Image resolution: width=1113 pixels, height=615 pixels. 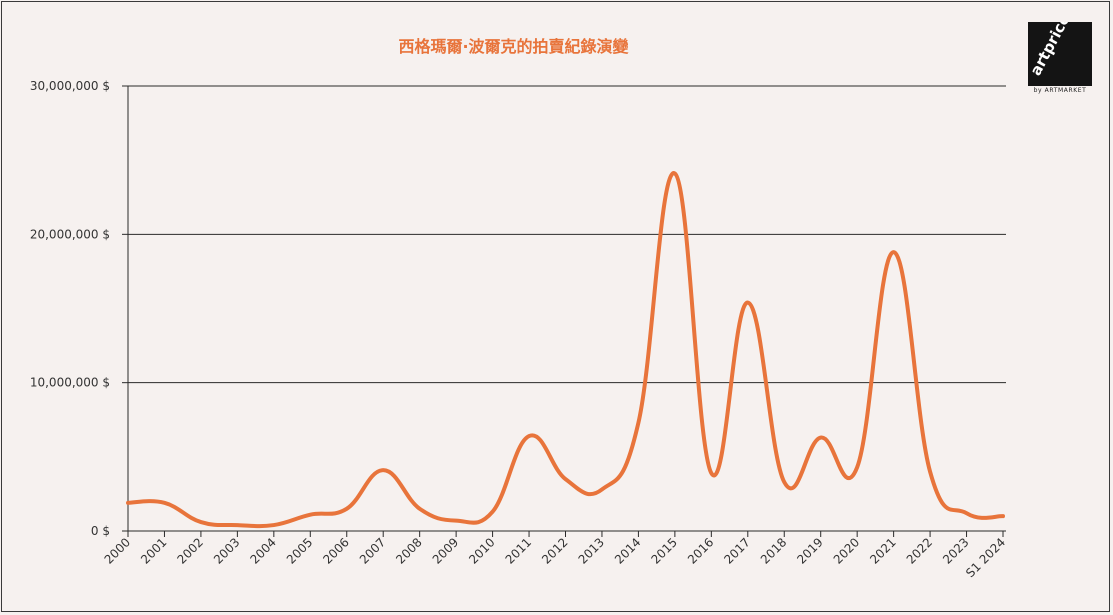 What do you see at coordinates (153, 550) in the screenshot?
I see `x-tick-label: 2001` at bounding box center [153, 550].